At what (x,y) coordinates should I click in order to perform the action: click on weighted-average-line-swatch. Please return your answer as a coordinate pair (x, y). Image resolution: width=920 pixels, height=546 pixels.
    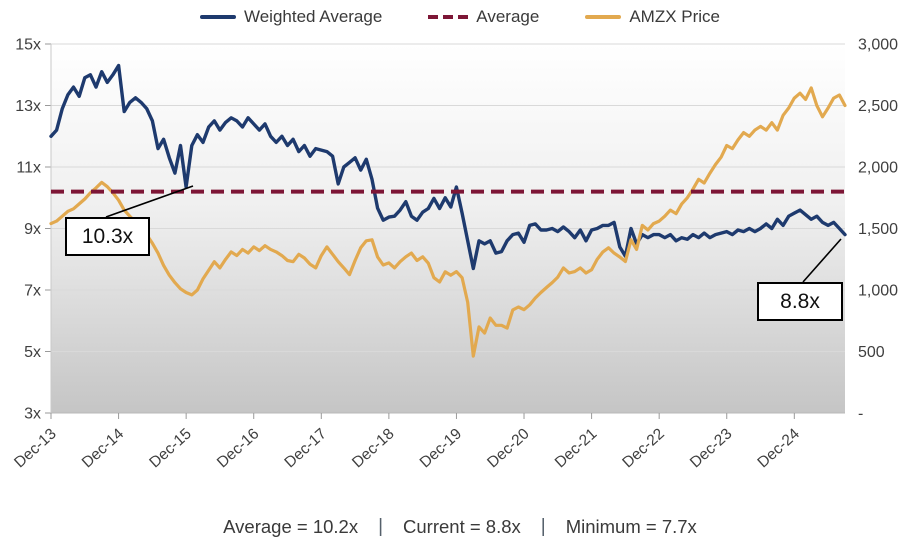
    Looking at the image, I should click on (217, 17).